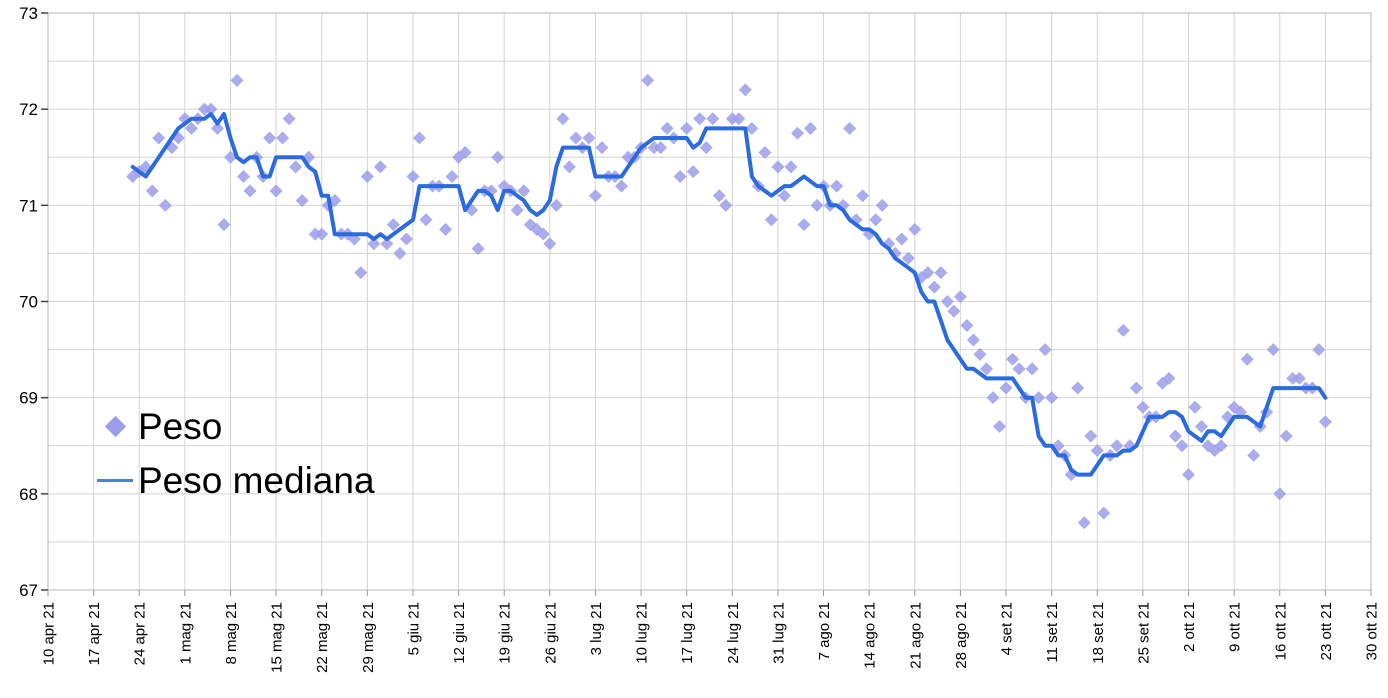  I want to click on x-tick-label: 18 set 21, so click(1098, 633).